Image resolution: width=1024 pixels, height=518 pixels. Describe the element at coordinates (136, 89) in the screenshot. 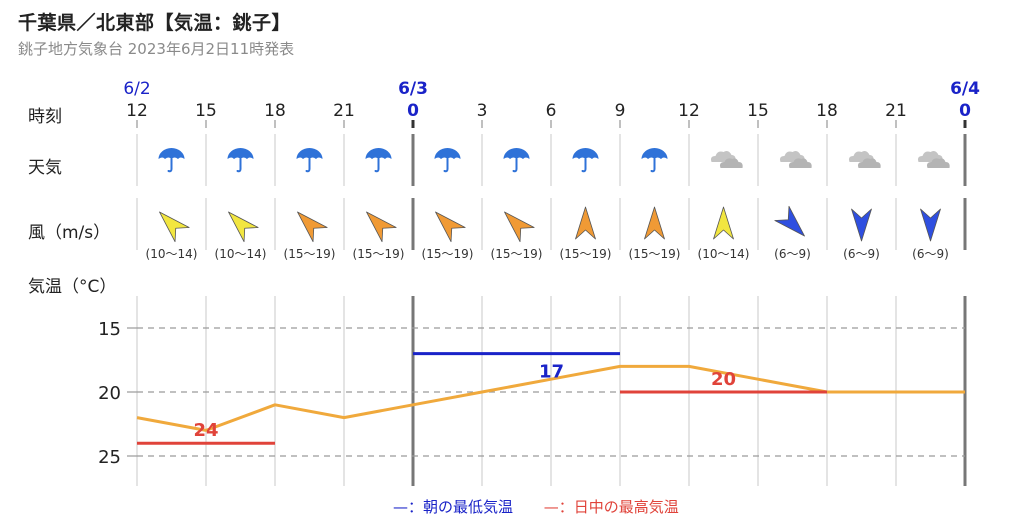

I see `date-label: 6/2` at that location.